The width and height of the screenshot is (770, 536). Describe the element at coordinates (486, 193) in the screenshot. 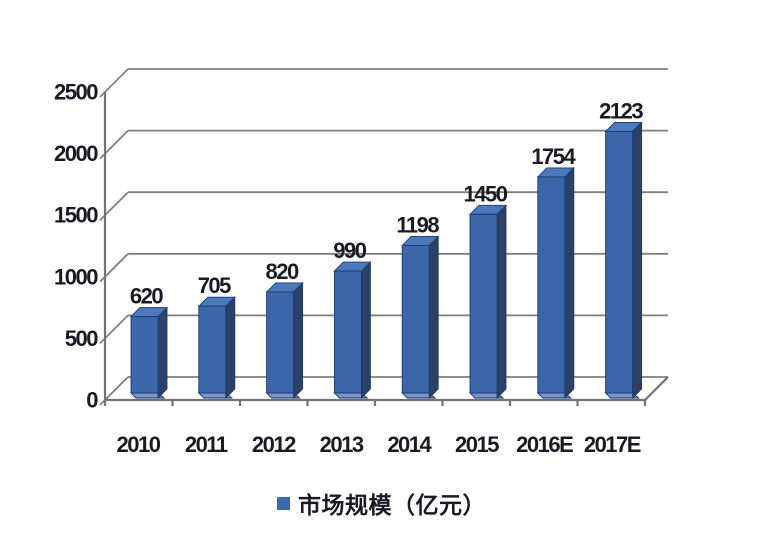

I see `bar-value-label-2015: 1450` at that location.